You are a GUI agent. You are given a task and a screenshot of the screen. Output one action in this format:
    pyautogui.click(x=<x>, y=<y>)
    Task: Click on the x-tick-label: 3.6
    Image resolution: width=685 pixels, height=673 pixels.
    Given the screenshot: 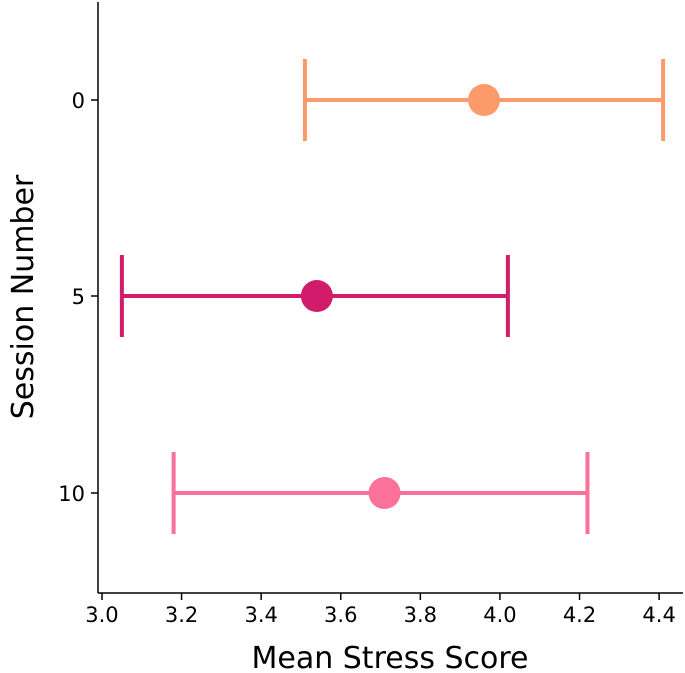 What is the action you would take?
    pyautogui.click(x=340, y=615)
    